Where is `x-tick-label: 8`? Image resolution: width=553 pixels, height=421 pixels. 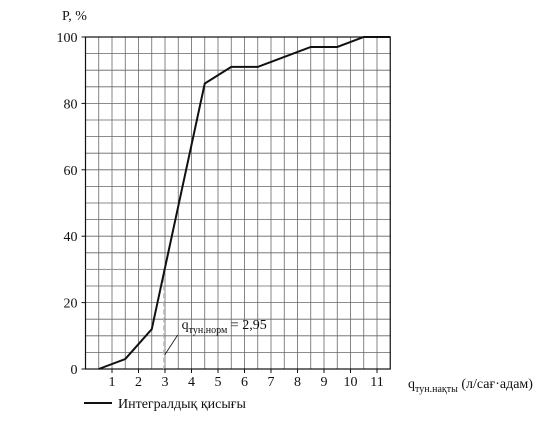 x-tick-label: 8 is located at coordinates (297, 382).